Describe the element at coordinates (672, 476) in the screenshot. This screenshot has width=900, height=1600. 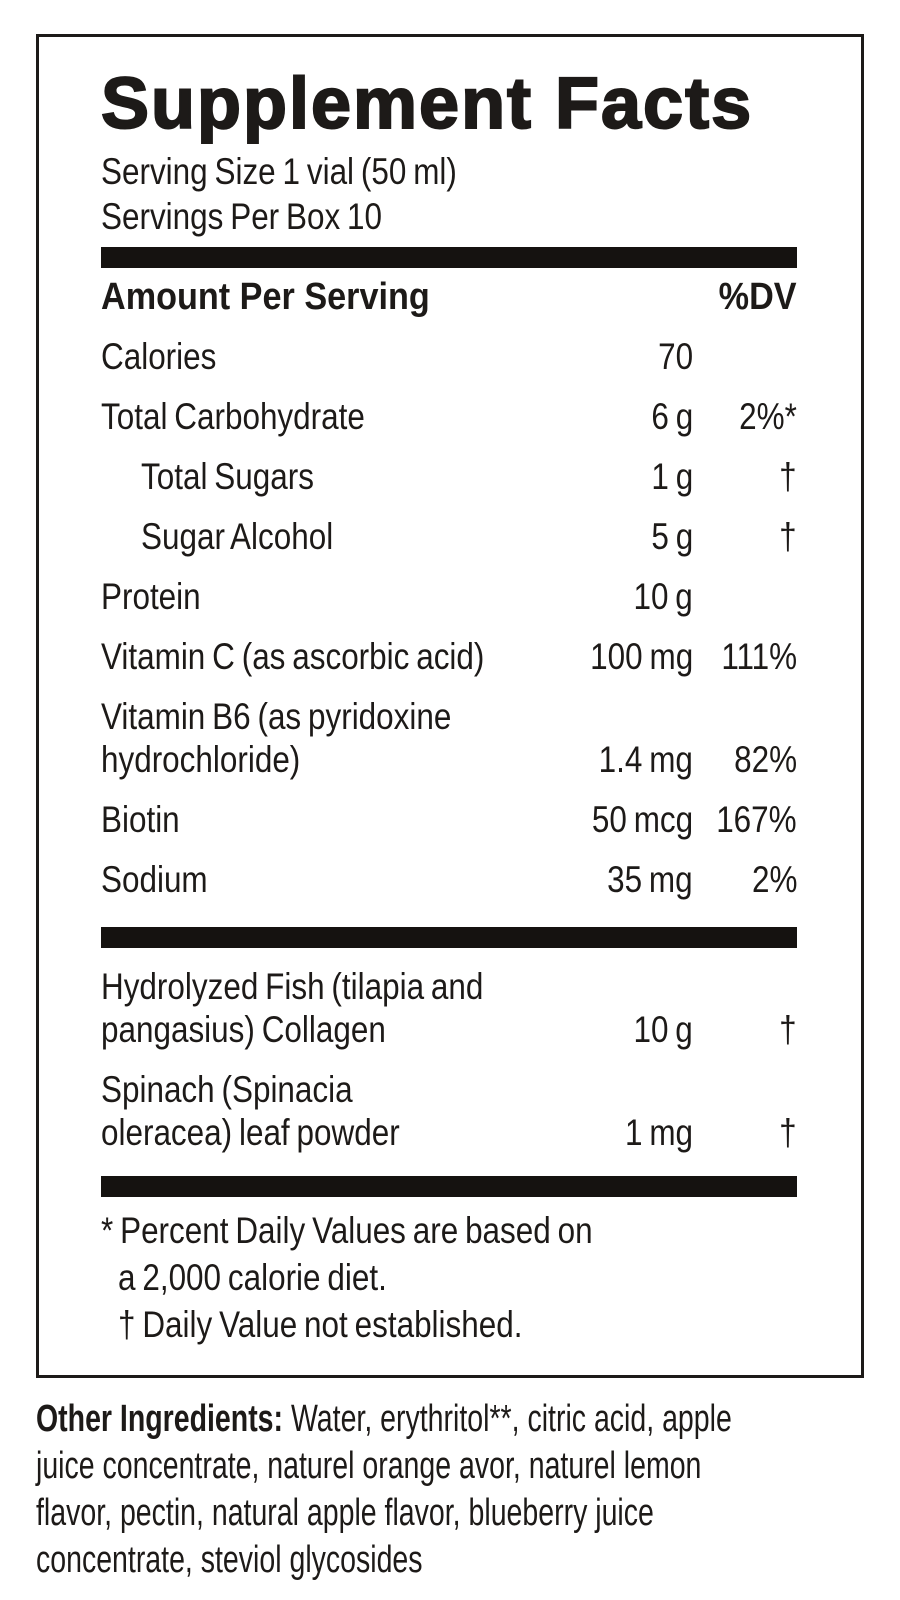
I see `nutrient-amount: 1 g` at that location.